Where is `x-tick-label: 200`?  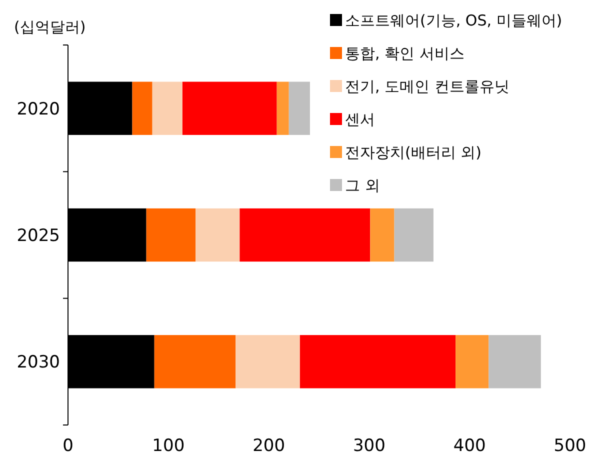
x-tick-label: 200 is located at coordinates (269, 446).